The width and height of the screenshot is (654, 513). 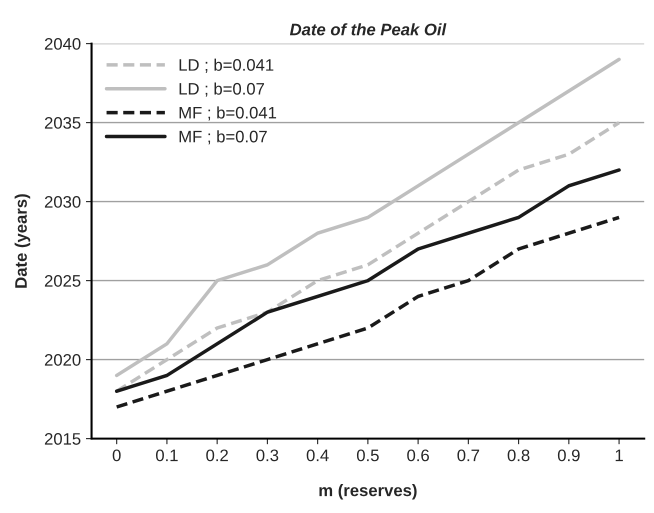 What do you see at coordinates (62, 439) in the screenshot?
I see `y-tick-label: 2015` at bounding box center [62, 439].